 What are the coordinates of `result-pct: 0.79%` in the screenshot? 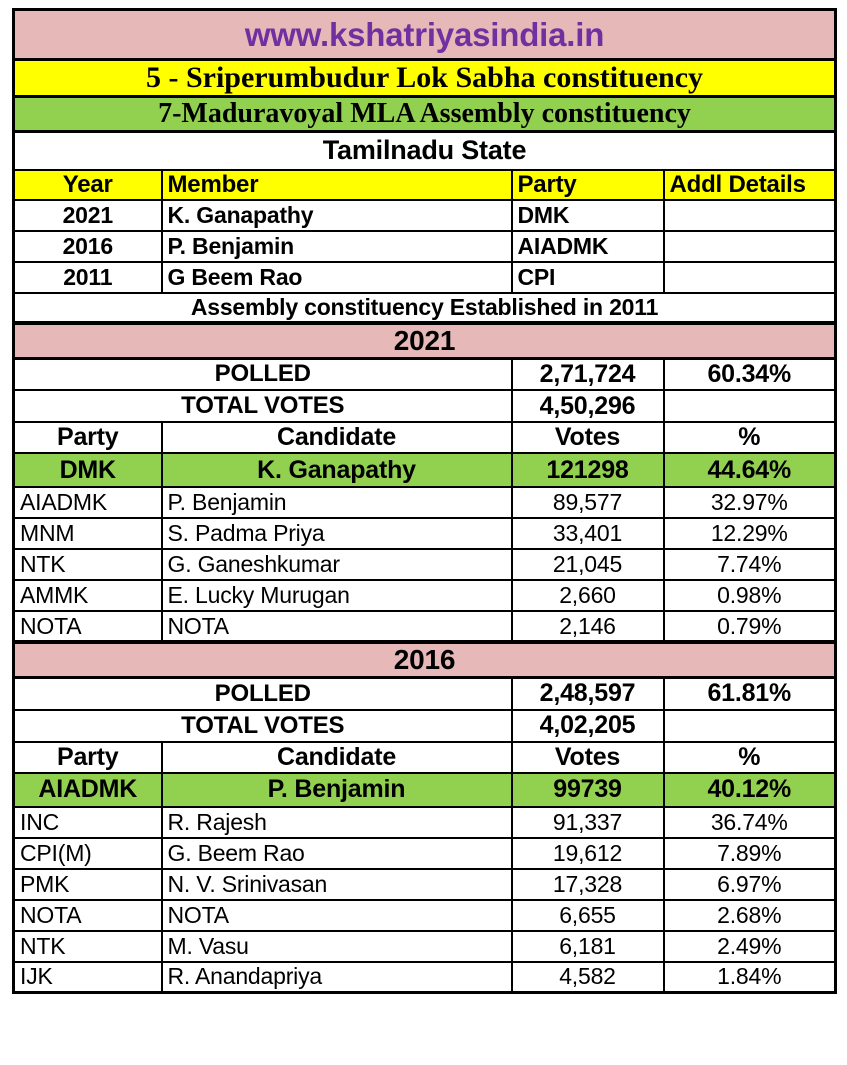 It's located at (749, 626).